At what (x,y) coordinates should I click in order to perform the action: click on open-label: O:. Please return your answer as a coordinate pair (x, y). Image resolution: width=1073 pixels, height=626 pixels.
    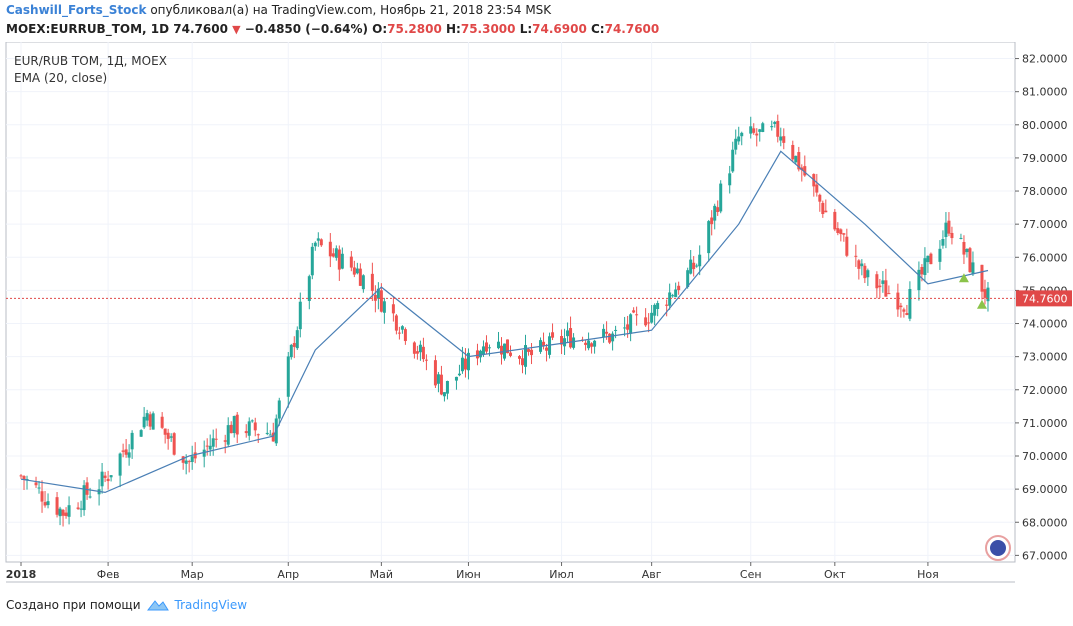
    Looking at the image, I should click on (380, 29).